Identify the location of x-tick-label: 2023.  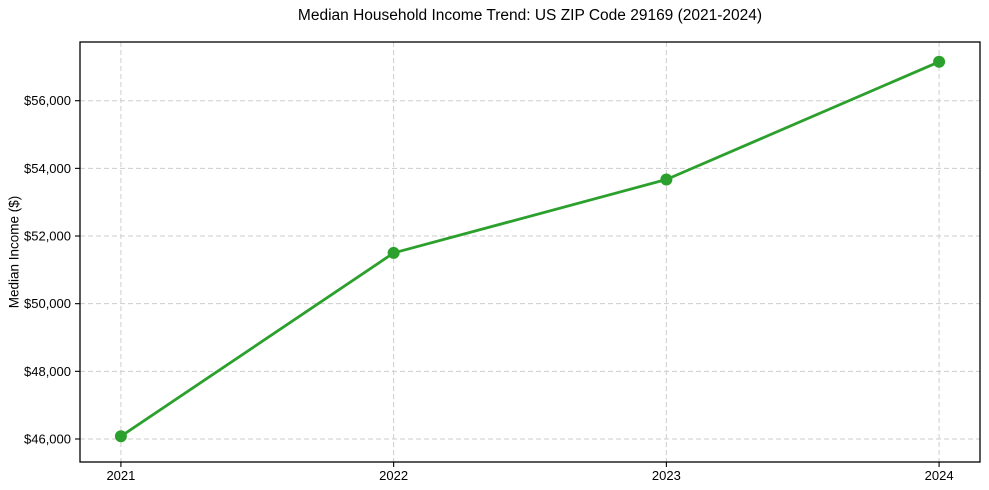
(666, 475).